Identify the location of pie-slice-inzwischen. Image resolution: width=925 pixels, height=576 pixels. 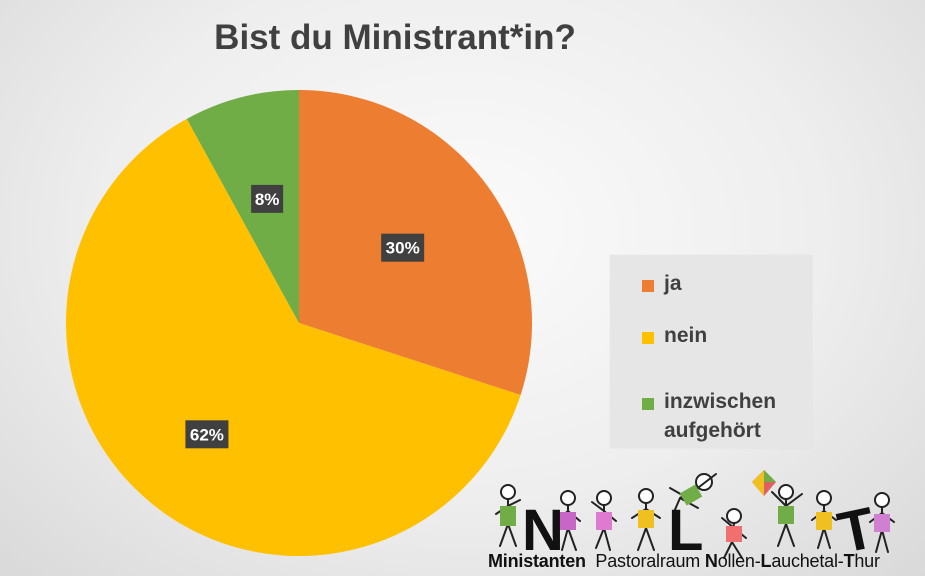
(242, 206).